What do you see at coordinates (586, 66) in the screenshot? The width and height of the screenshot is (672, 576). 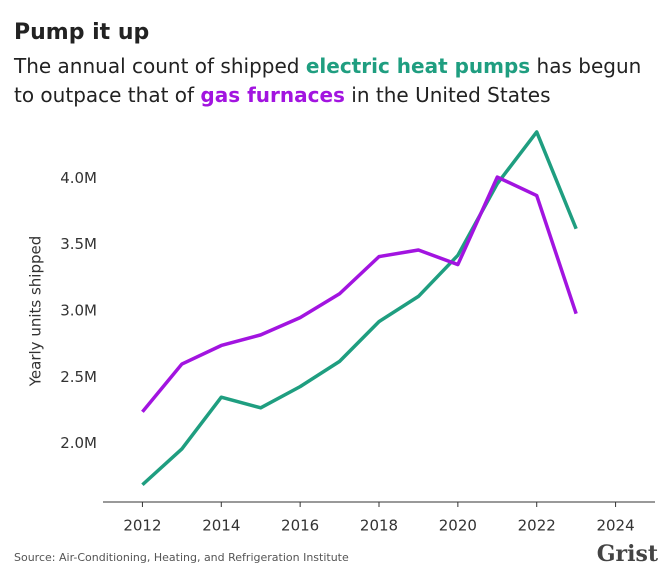 I see `subtitle-text: has begun` at bounding box center [586, 66].